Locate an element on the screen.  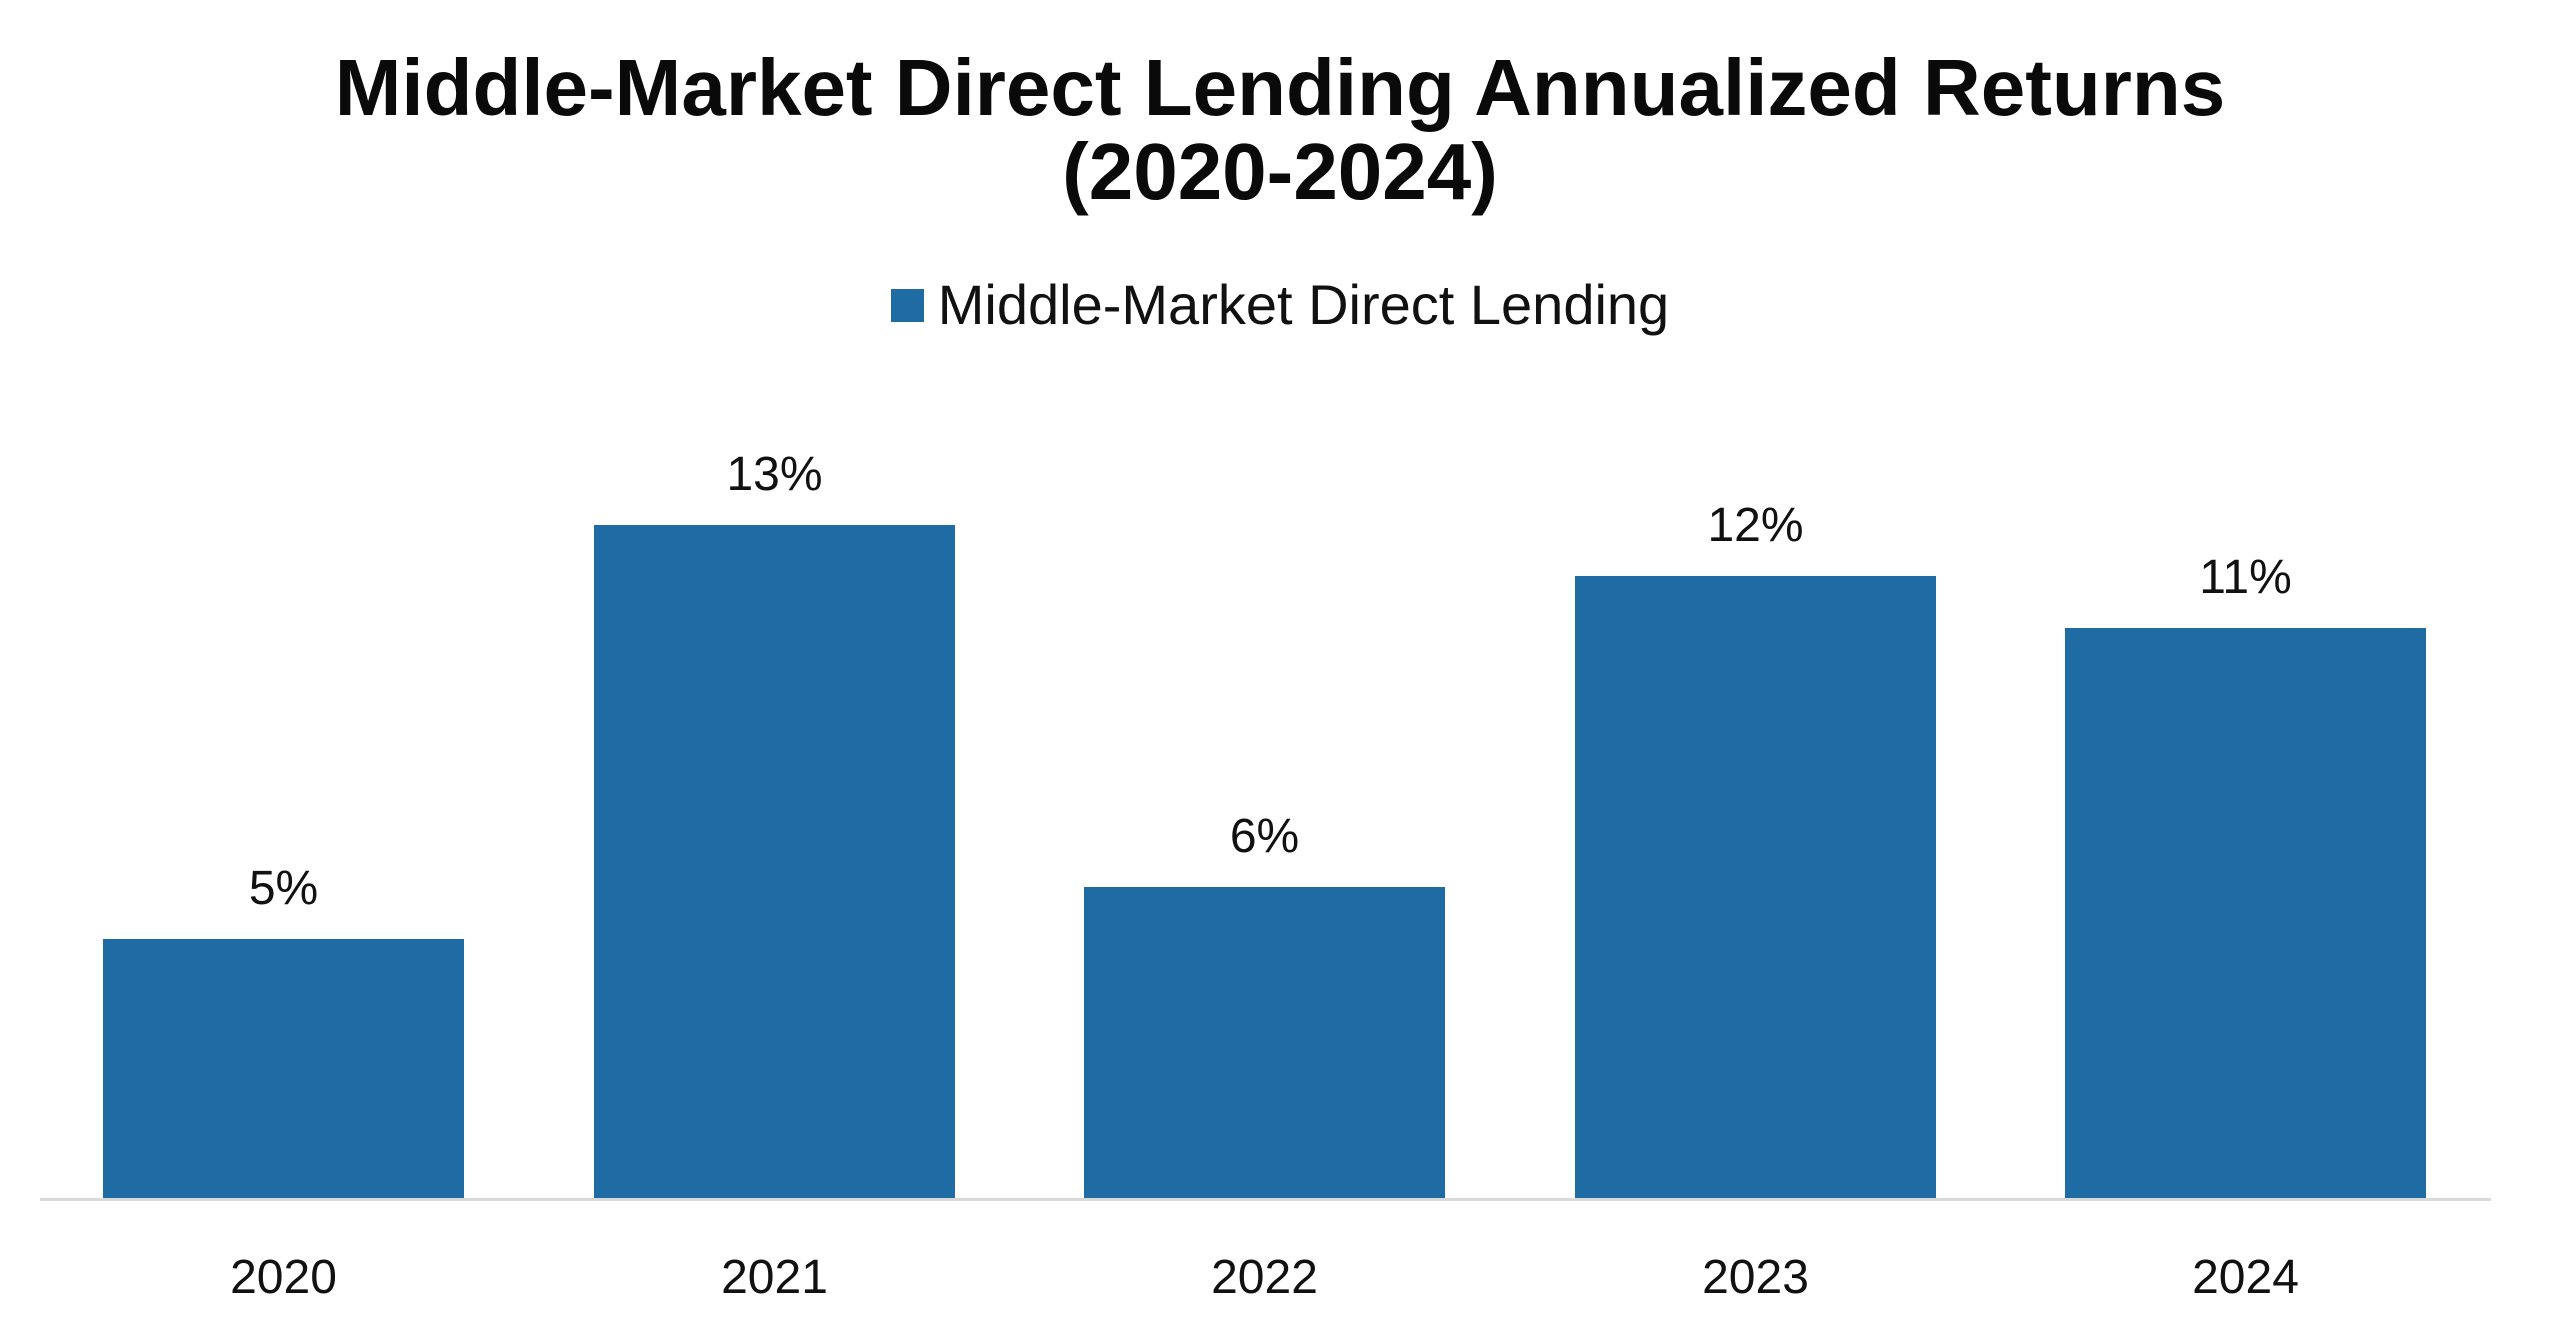
bar-2023 is located at coordinates (1755, 887).